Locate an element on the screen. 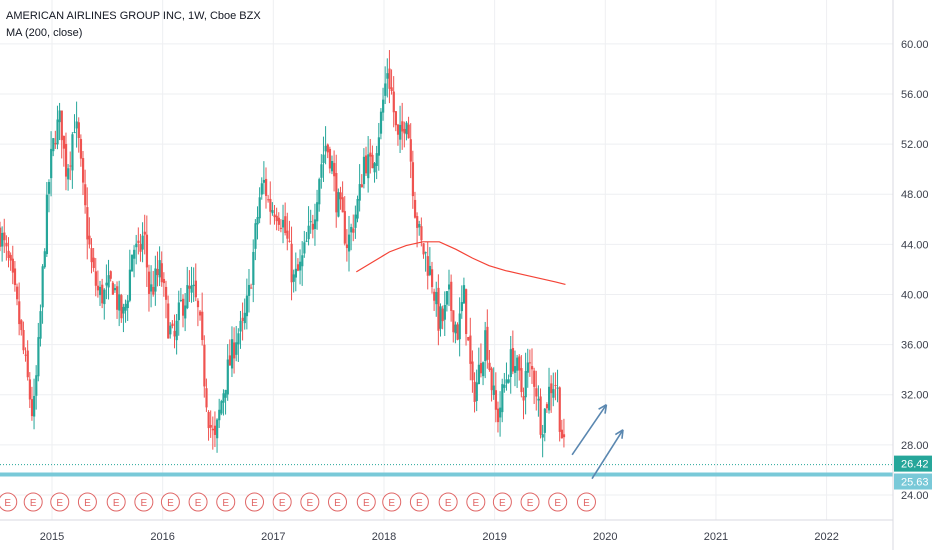  arrow-annotations is located at coordinates (597, 442).